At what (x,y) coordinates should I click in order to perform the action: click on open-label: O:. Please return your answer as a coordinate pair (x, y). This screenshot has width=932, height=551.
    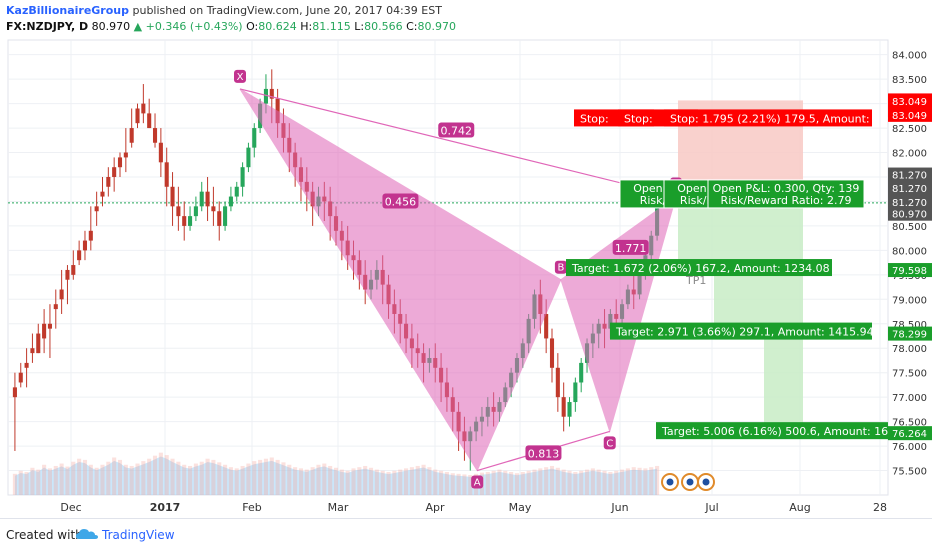
    Looking at the image, I should click on (252, 26).